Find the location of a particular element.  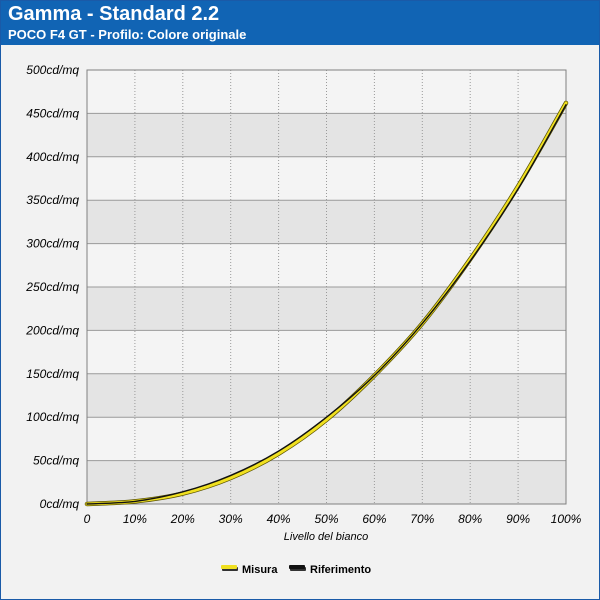

x-tick-label: 90% is located at coordinates (518, 519).